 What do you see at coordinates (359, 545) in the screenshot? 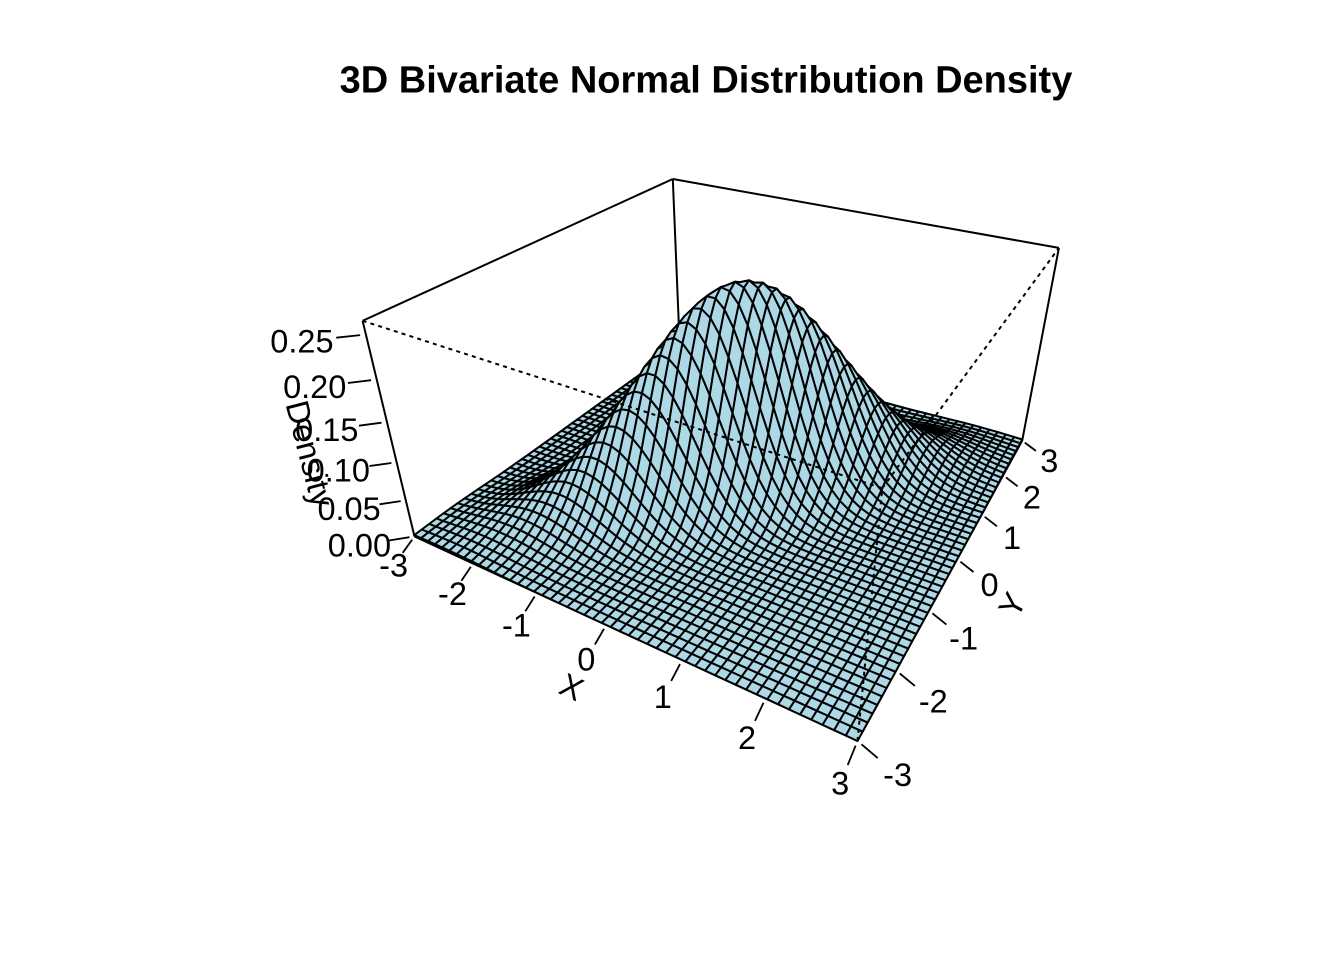
I see `svg-text: 0.00` at bounding box center [359, 545].